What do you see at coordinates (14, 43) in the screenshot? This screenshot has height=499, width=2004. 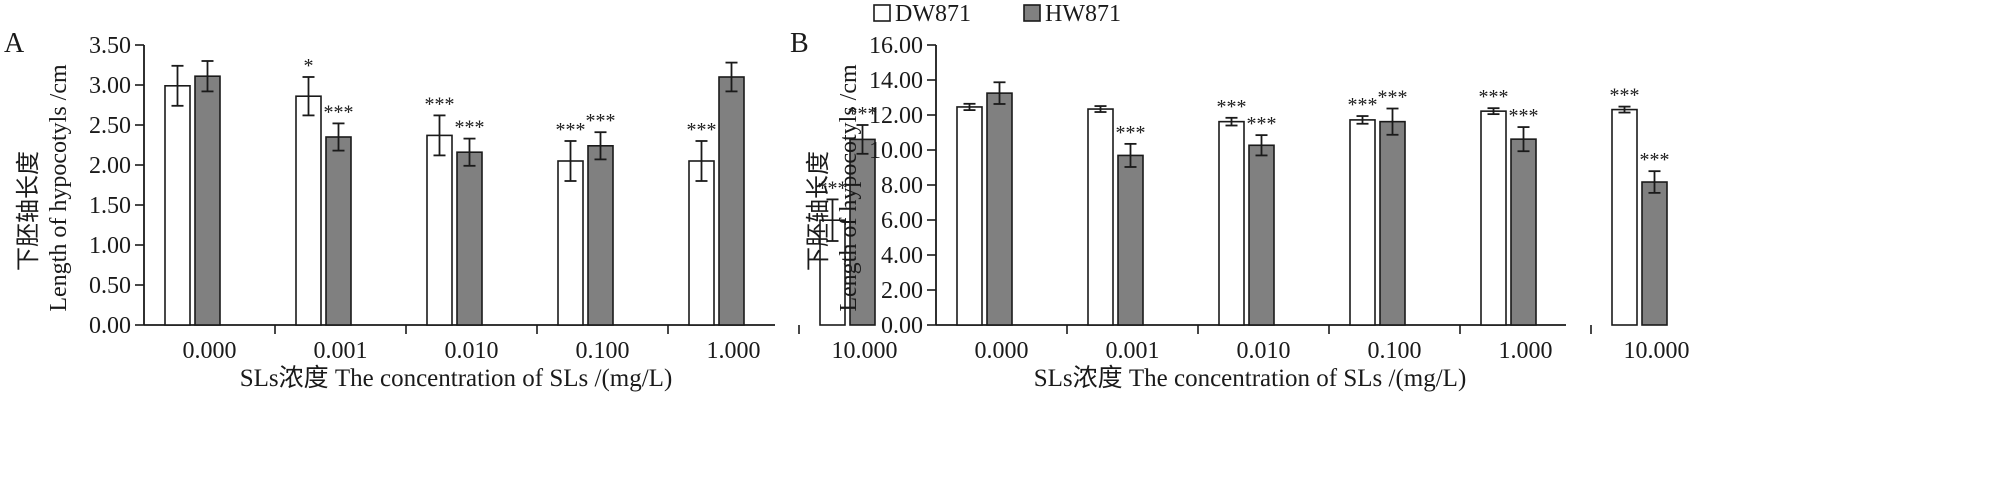 I see `panel-label-a: A` at bounding box center [14, 43].